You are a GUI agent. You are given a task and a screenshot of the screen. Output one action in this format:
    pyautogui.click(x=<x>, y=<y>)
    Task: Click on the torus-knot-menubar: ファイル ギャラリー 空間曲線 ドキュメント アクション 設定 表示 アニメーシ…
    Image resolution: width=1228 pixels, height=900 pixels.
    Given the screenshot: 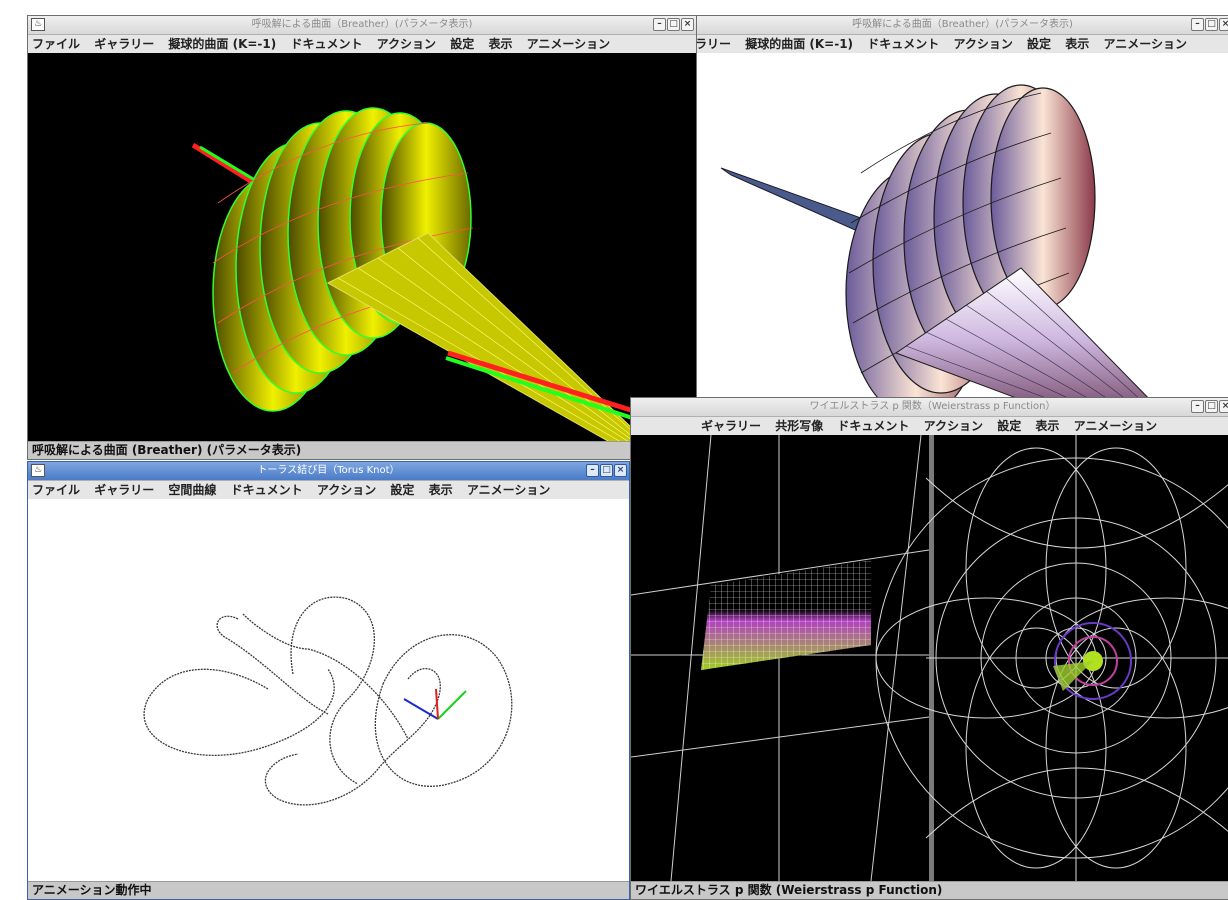 What is the action you would take?
    pyautogui.click(x=328, y=490)
    